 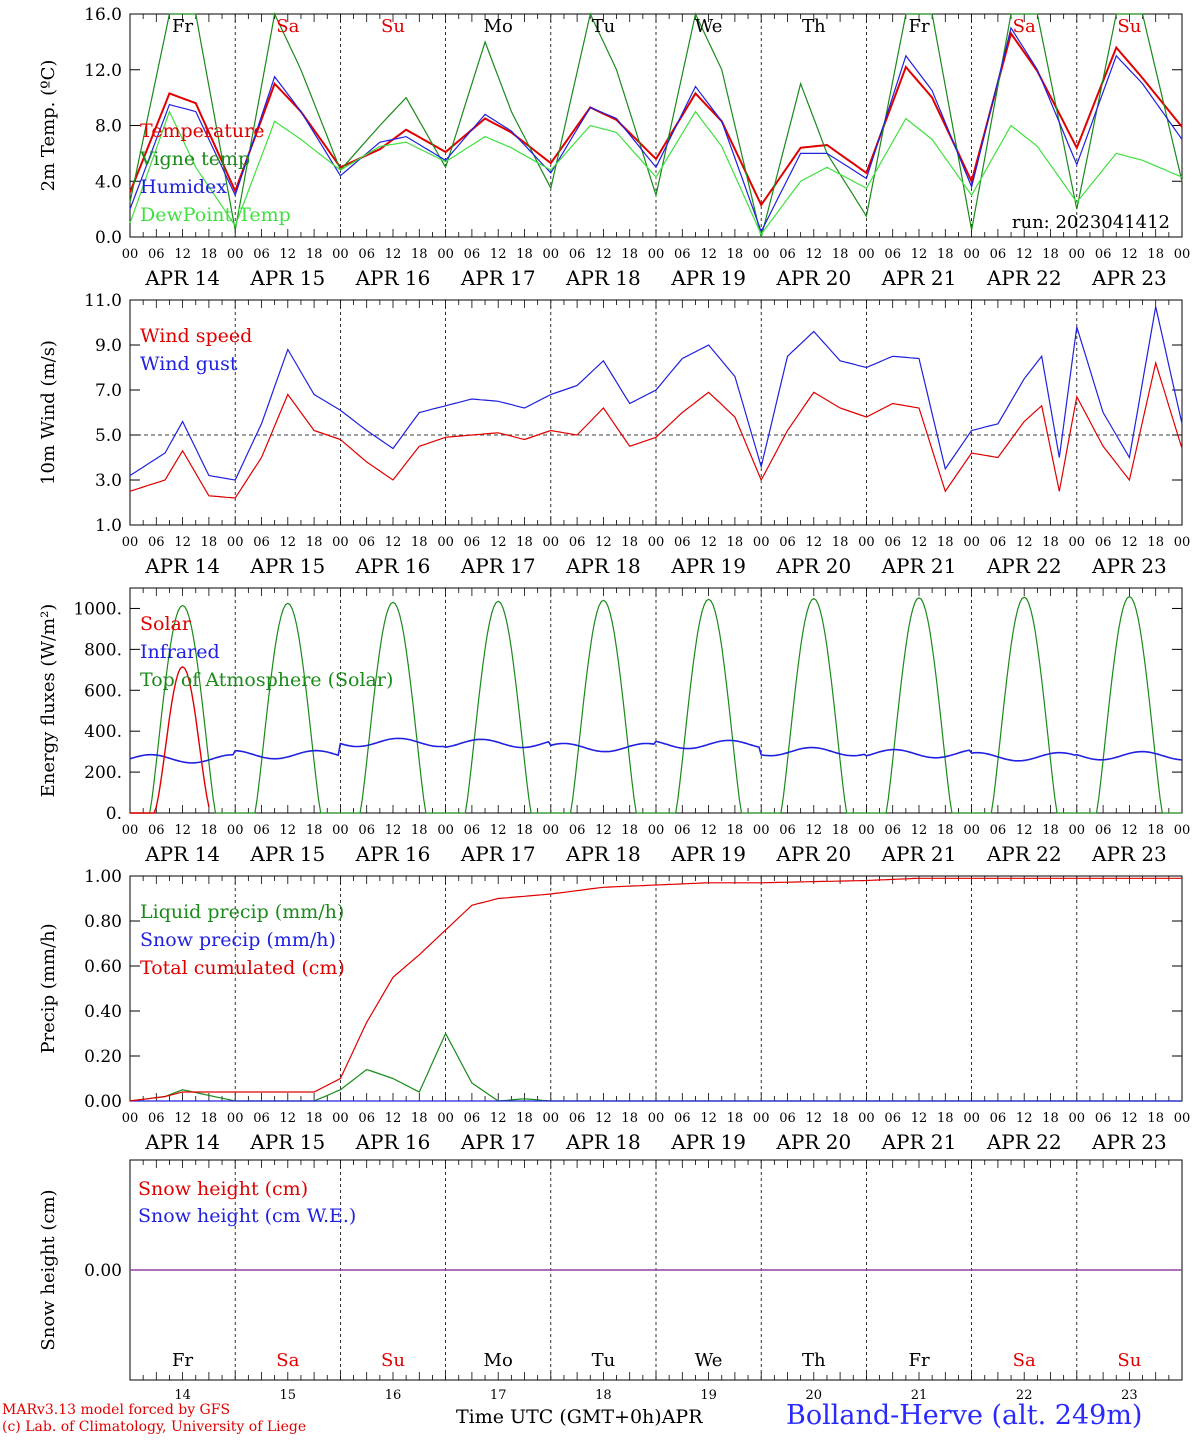 What do you see at coordinates (166, 624) in the screenshot?
I see `legend-1: Solar` at bounding box center [166, 624].